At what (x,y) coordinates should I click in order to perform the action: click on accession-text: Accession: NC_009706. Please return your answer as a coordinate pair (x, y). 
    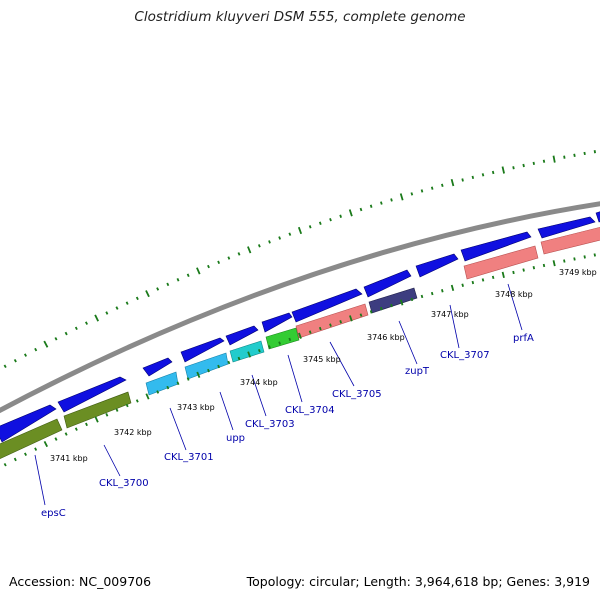
    Looking at the image, I should click on (80, 581).